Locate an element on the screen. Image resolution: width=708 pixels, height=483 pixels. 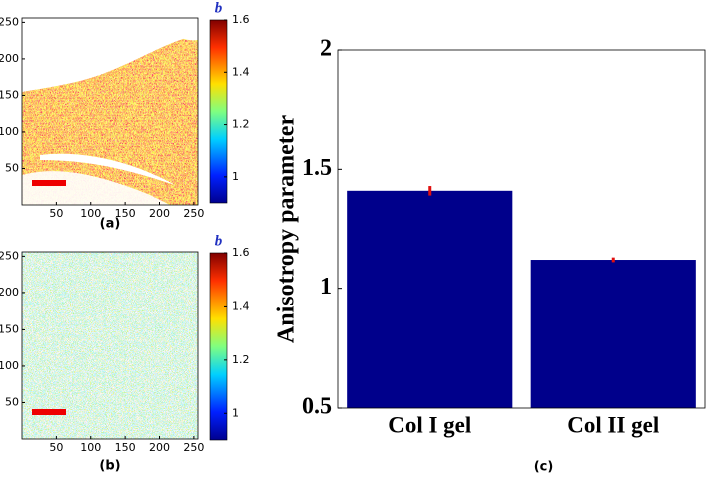
y-axis-label: Anisotropy parameter is located at coordinates (287, 229).